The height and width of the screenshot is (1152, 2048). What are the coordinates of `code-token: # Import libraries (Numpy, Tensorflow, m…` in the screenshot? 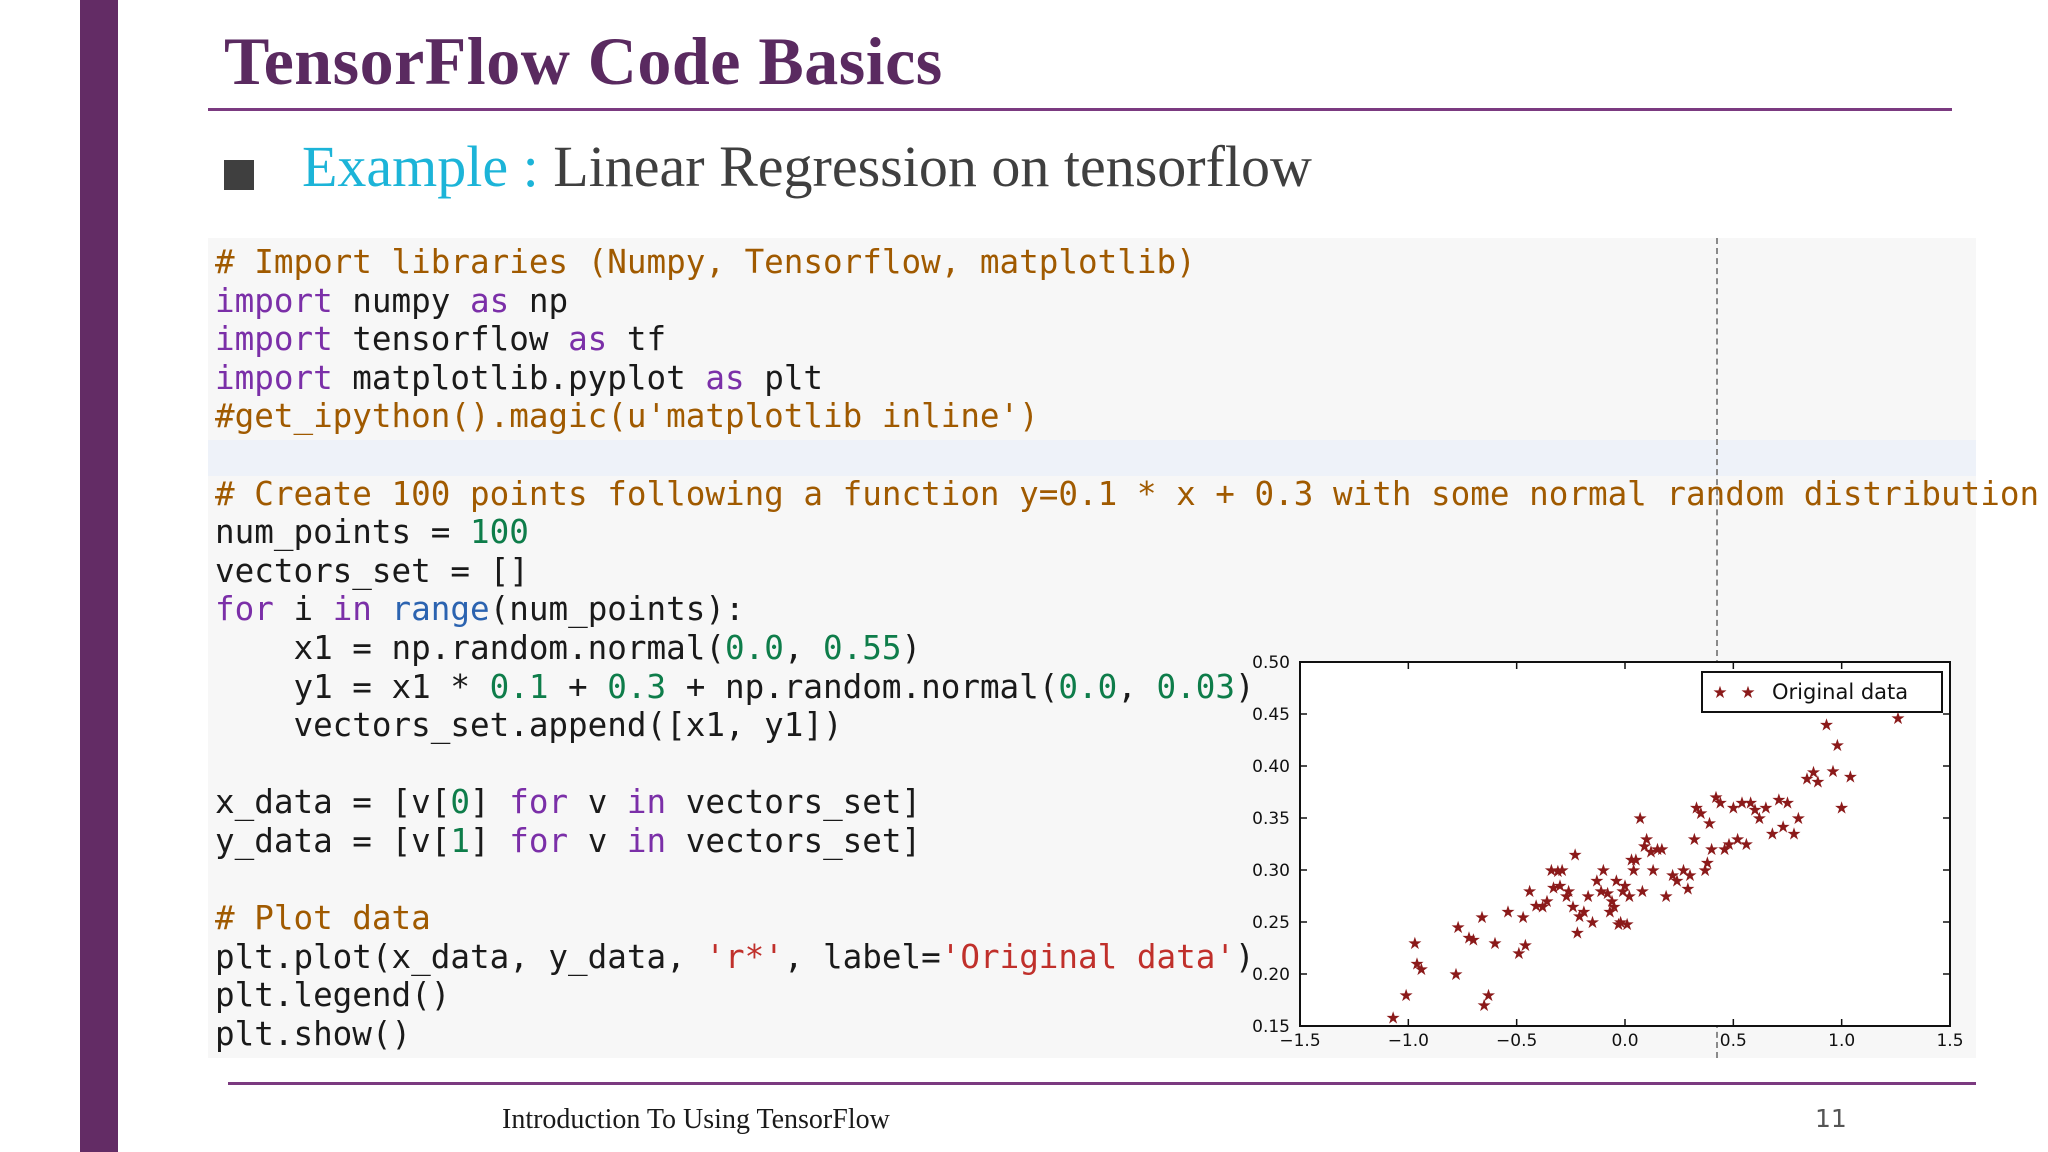 It's located at (705, 262).